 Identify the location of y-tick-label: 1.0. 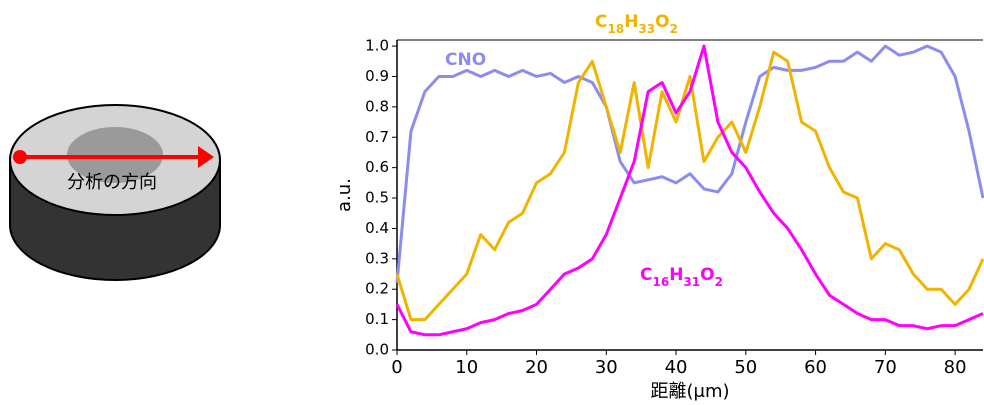
(377, 46).